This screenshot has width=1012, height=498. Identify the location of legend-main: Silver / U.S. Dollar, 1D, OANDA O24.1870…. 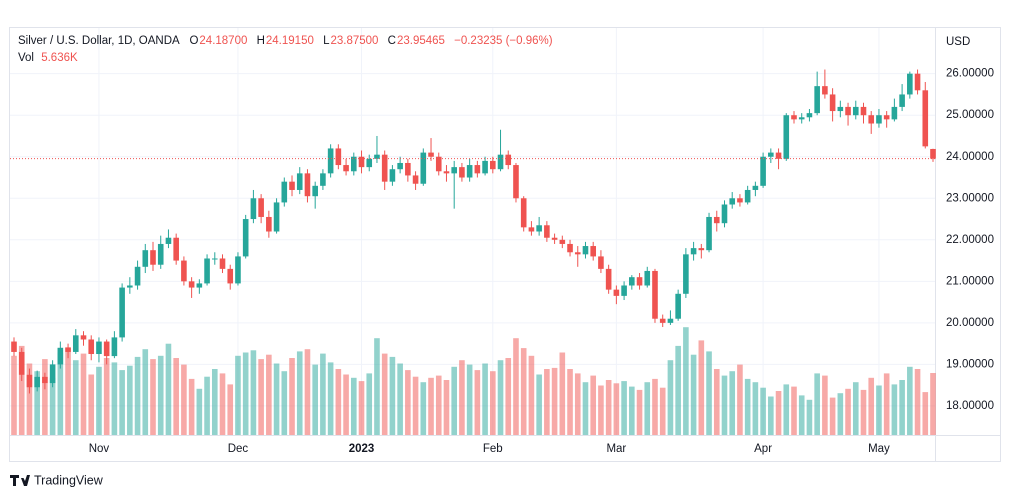
(288, 41).